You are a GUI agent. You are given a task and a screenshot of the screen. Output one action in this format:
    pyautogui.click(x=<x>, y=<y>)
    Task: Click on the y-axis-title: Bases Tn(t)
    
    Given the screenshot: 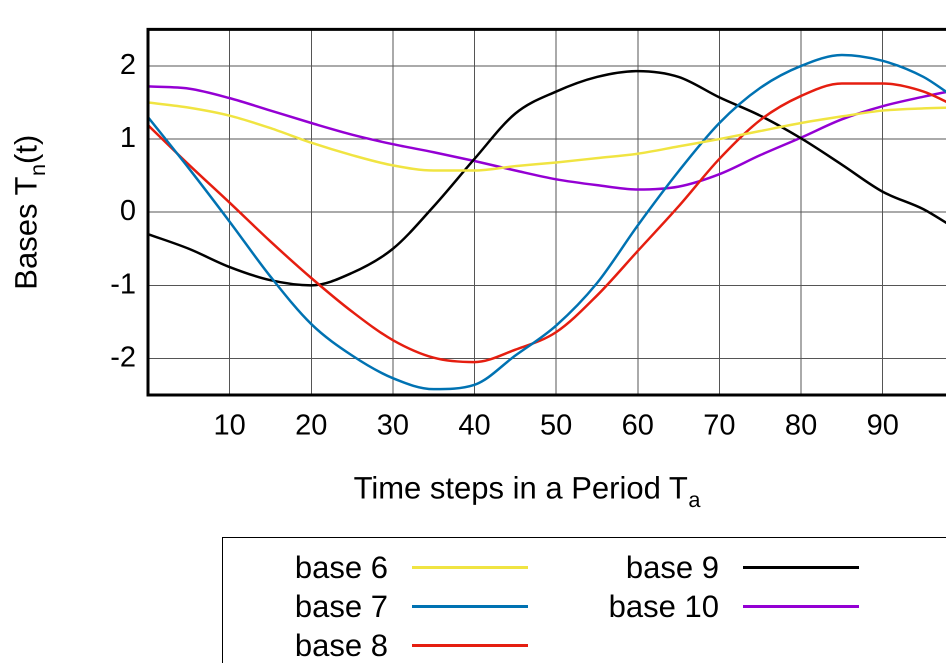 What is the action you would take?
    pyautogui.click(x=29, y=212)
    